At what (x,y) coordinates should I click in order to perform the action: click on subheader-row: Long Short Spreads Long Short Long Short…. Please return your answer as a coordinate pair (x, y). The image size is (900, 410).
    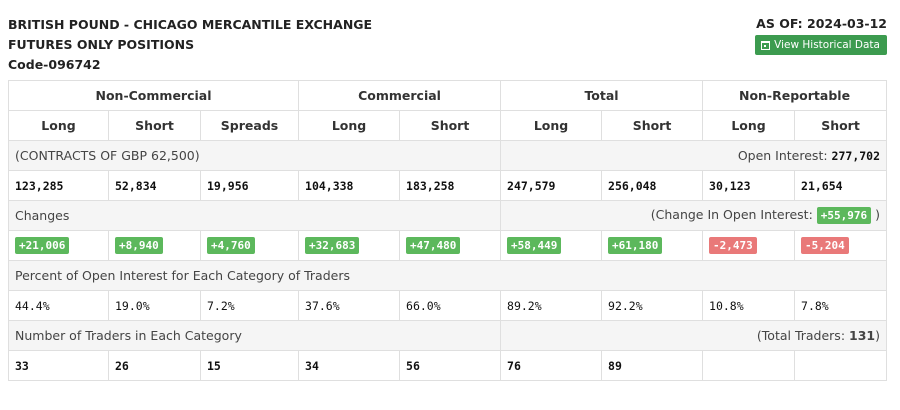
    Looking at the image, I should click on (448, 125).